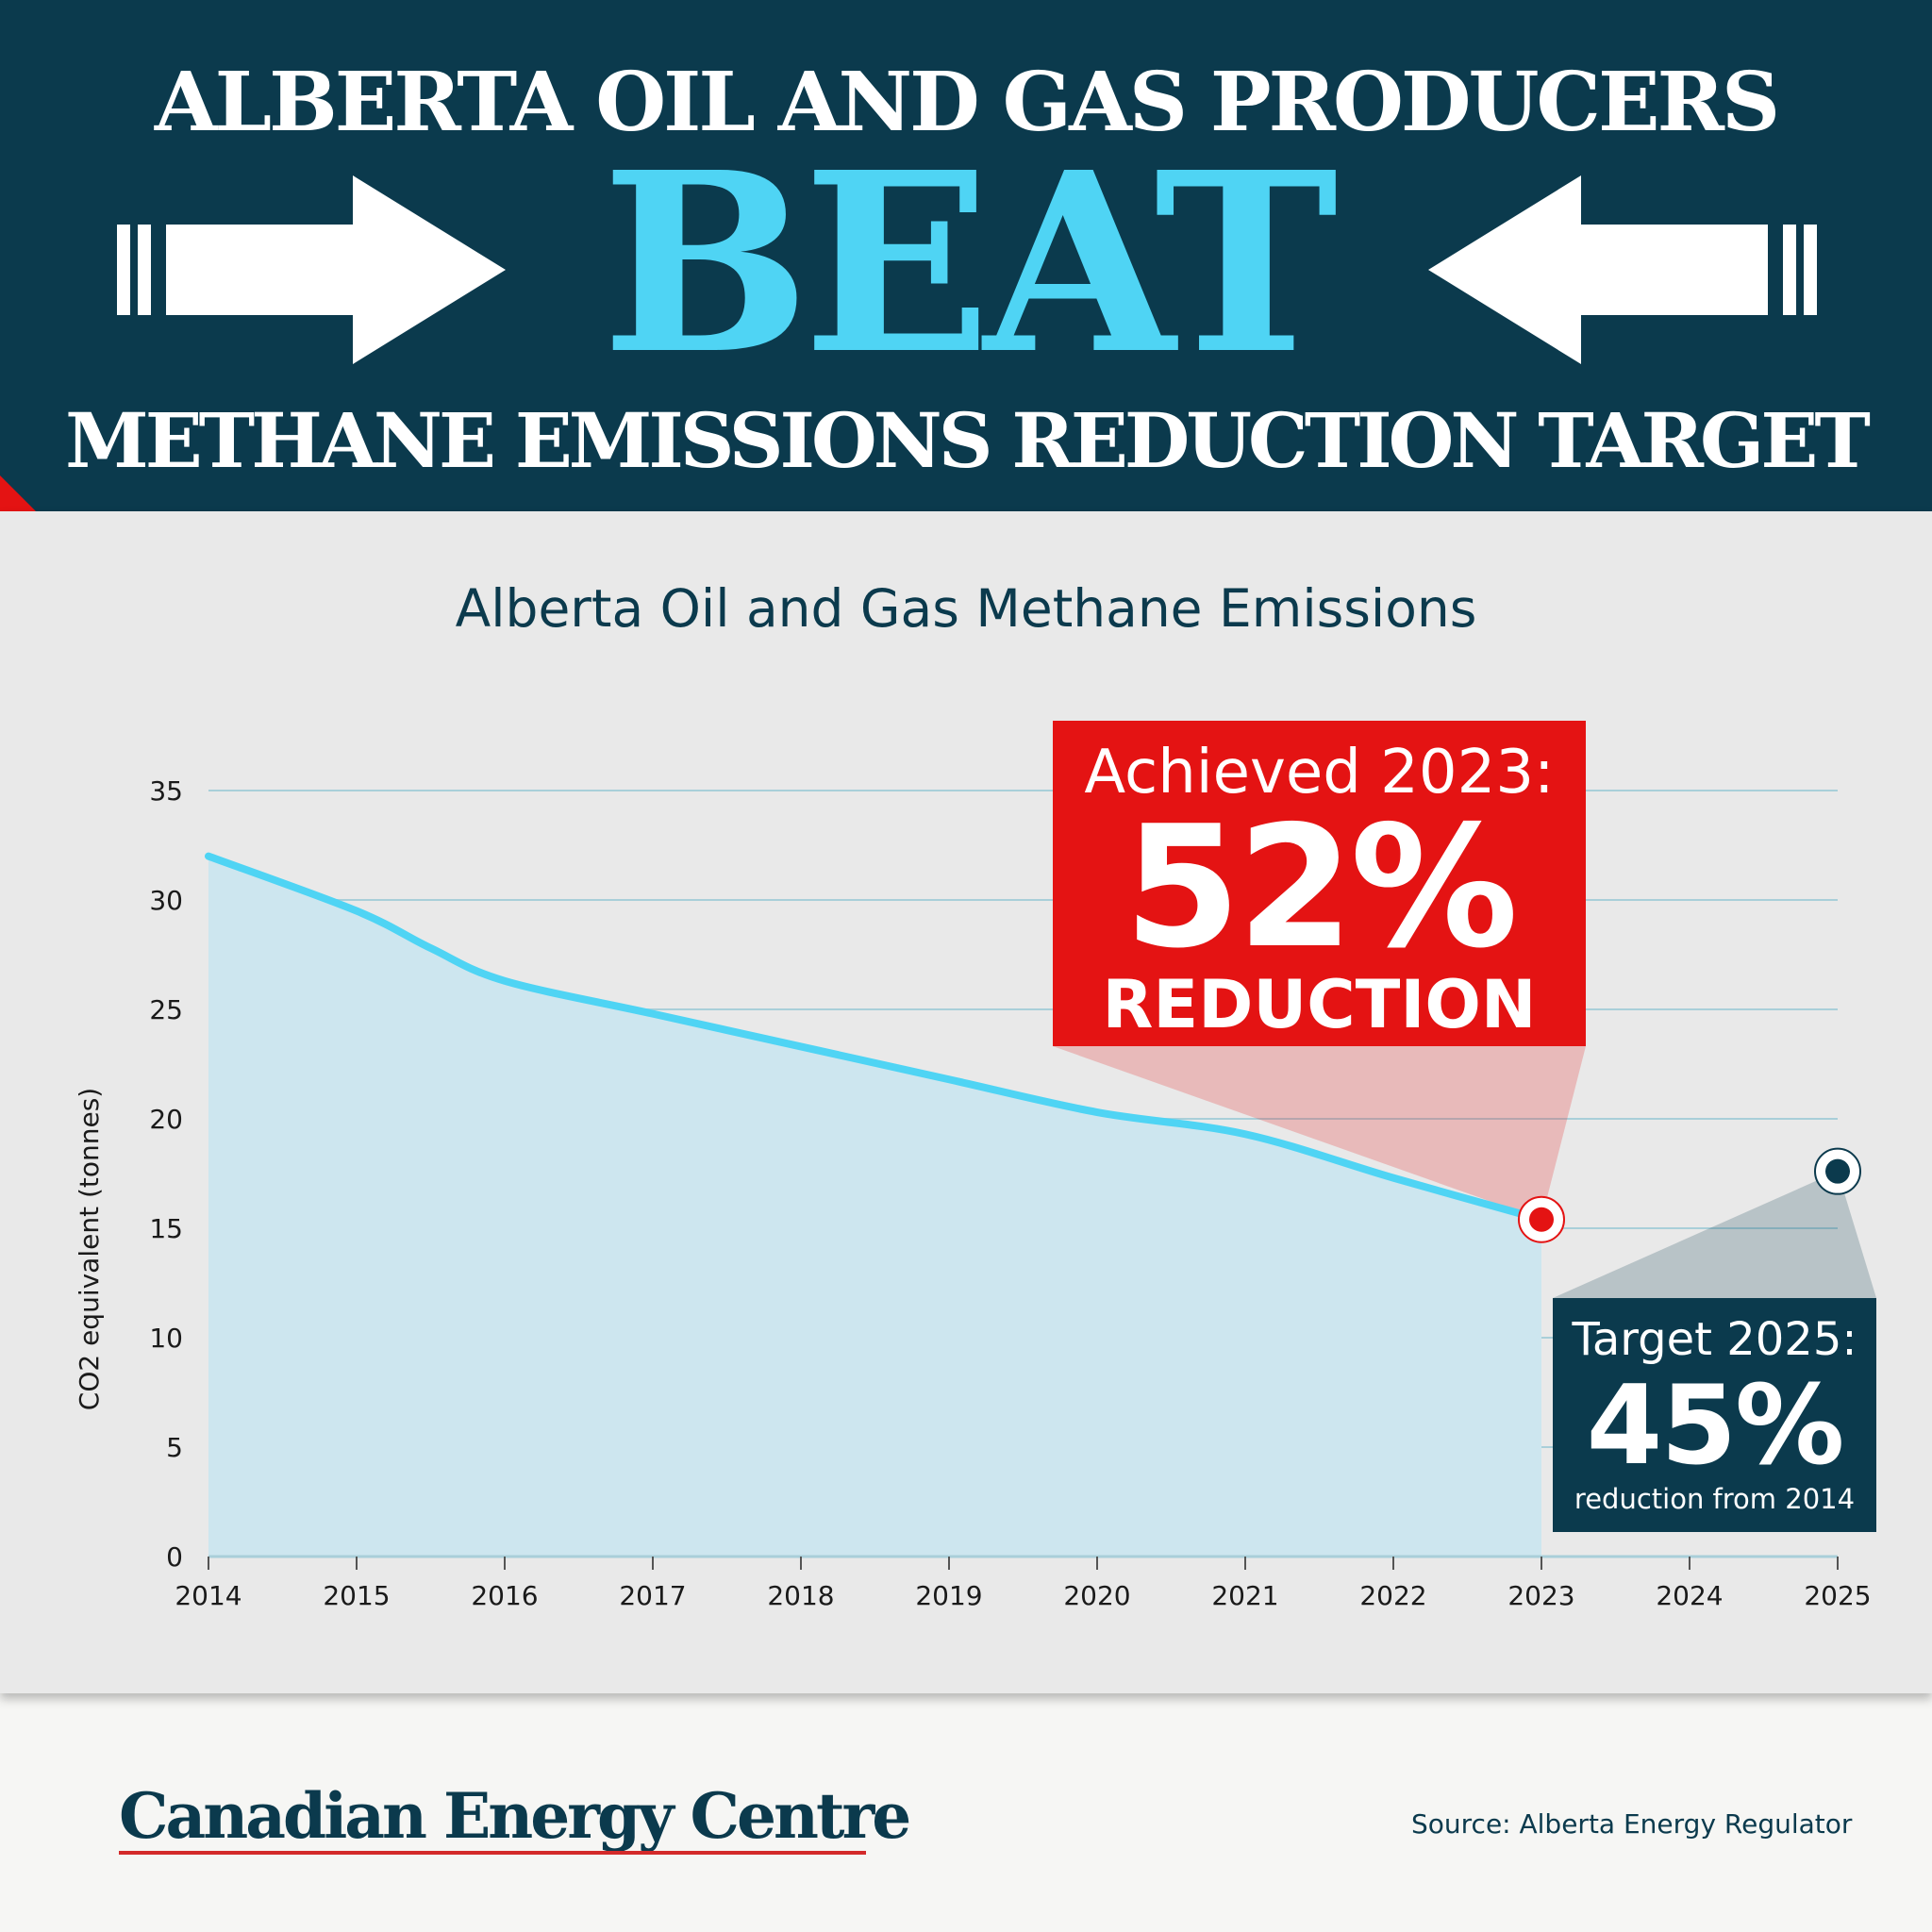 The image size is (1932, 1932). I want to click on y-tick-label: 15, so click(166, 1228).